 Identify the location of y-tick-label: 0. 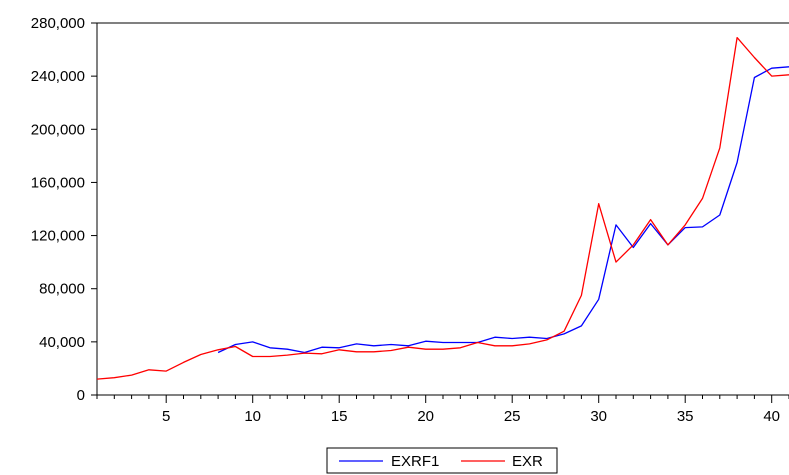
(81, 395).